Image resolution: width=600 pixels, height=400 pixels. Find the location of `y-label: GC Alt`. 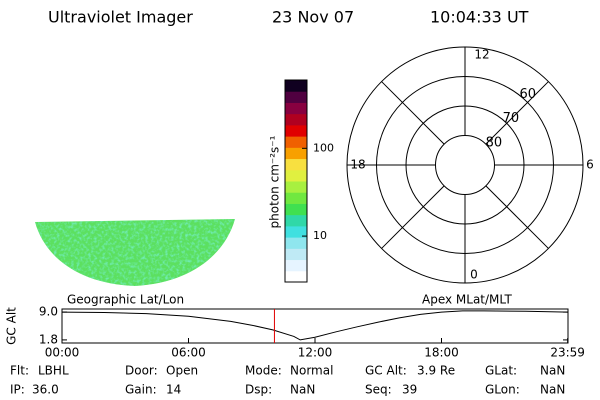

y-label: GC Alt is located at coordinates (12, 326).